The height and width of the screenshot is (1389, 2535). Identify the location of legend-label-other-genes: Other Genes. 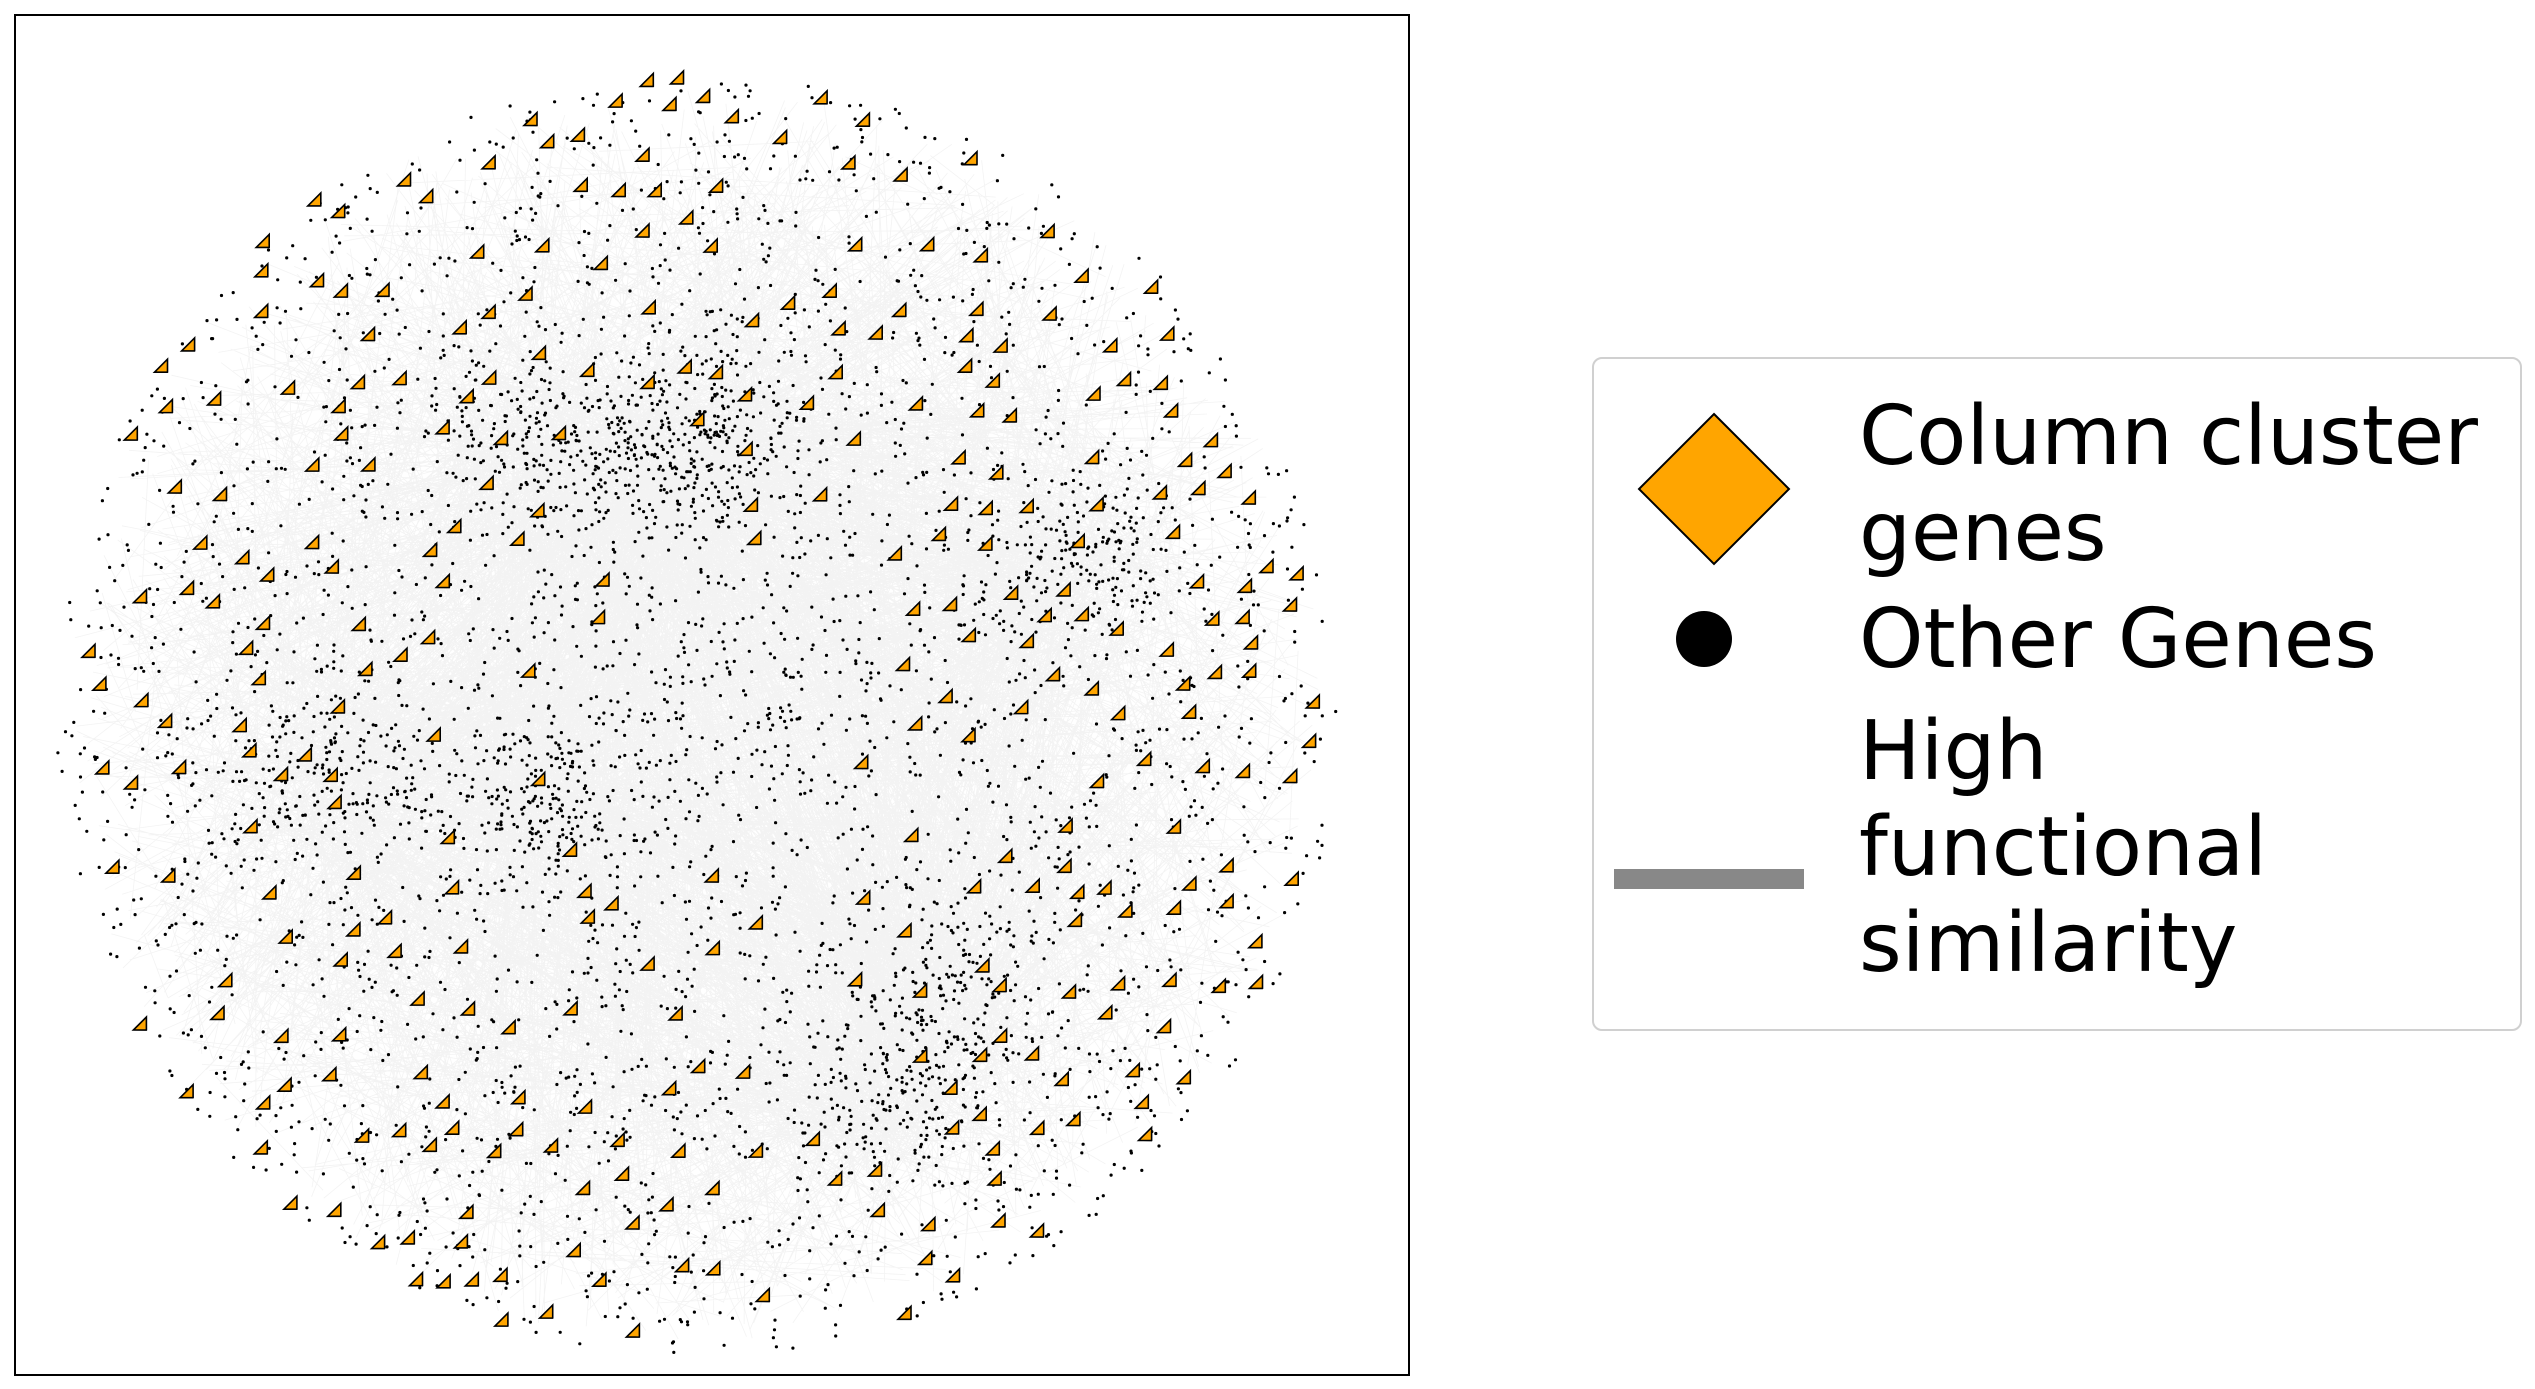
(2118, 639).